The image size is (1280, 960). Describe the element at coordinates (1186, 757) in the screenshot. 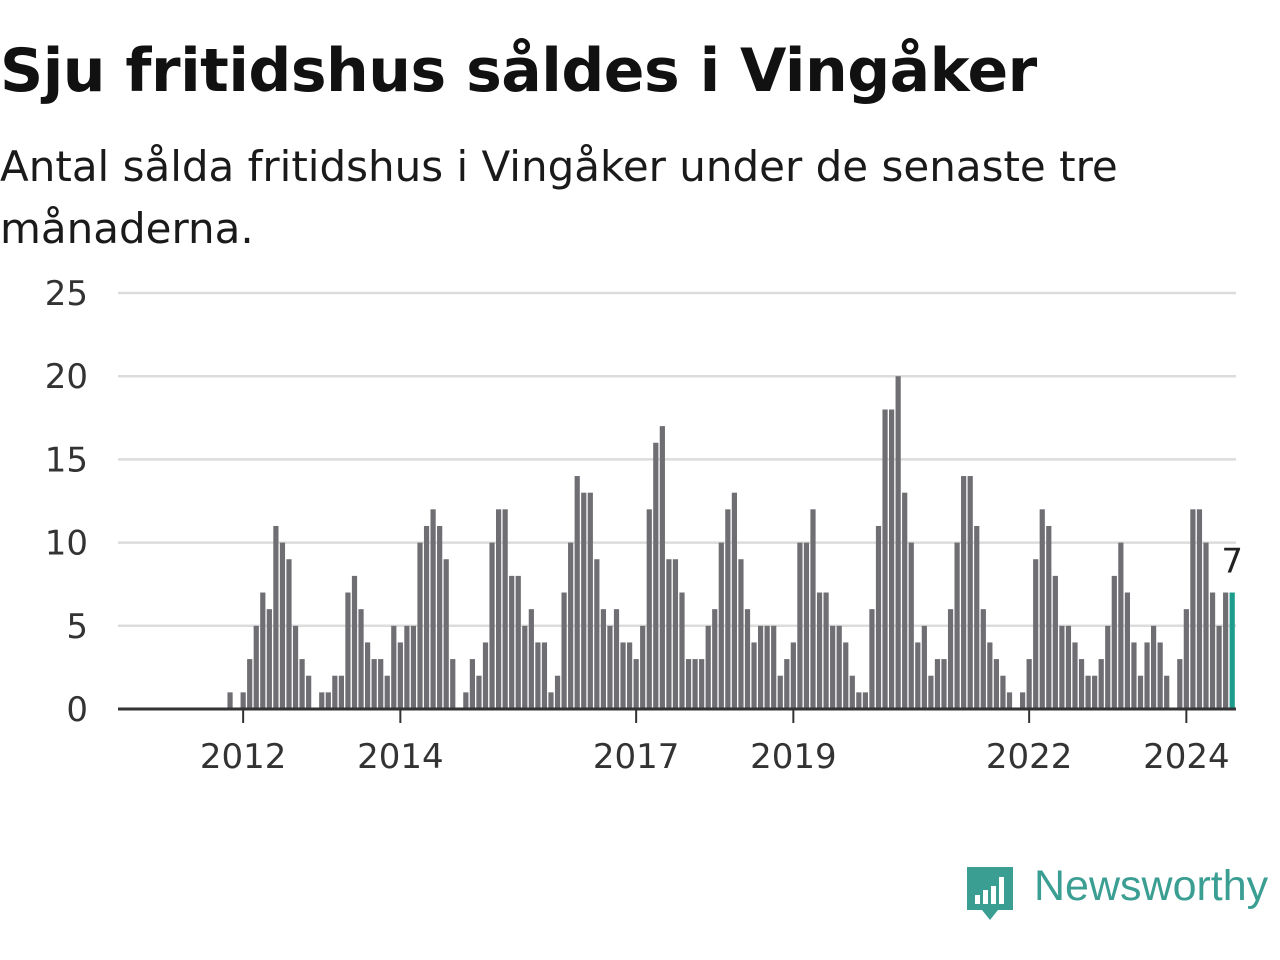

I see `x-tick-label: 2024` at that location.